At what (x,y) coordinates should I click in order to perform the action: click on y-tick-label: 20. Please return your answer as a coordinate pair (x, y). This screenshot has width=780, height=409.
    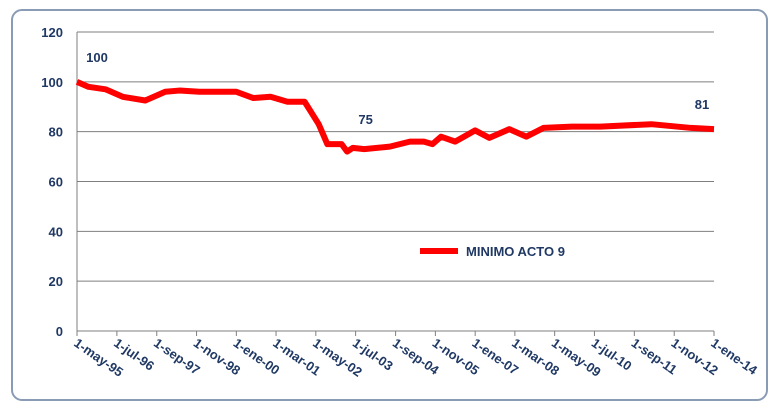
    Looking at the image, I should click on (56, 281).